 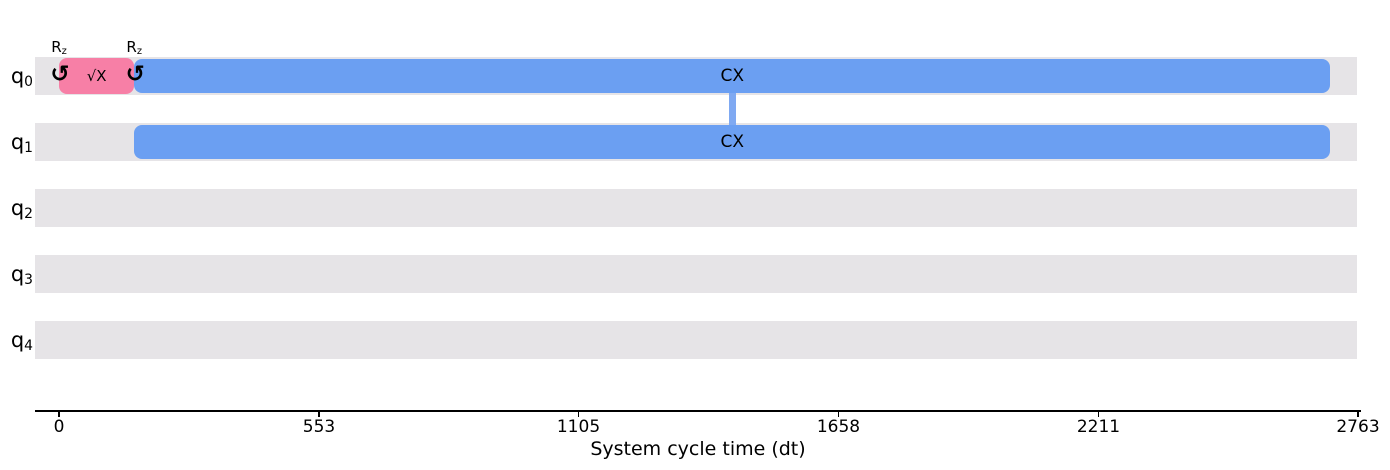 I want to click on label-subscript: 3, so click(x=28, y=280).